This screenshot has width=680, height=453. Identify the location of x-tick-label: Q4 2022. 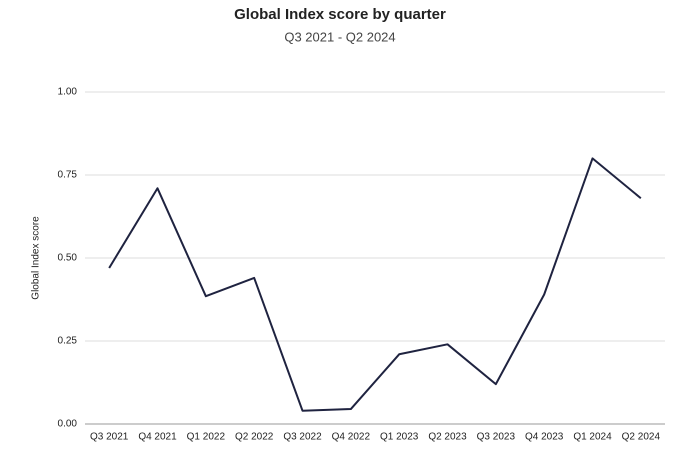
(351, 437).